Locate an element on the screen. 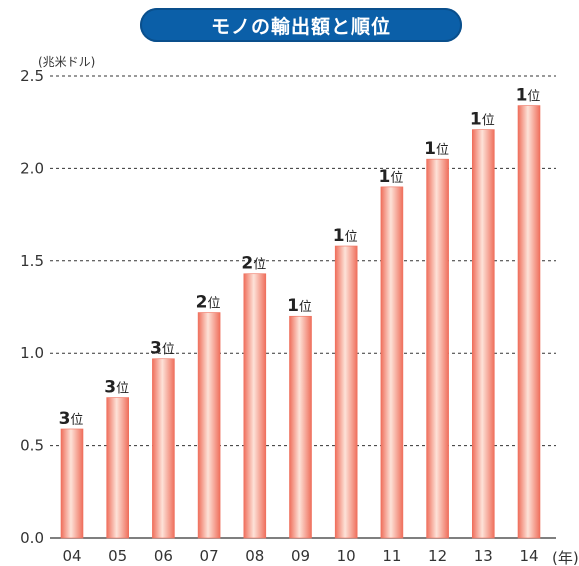  chart-title-banner: モノの輸出額と順位 is located at coordinates (301, 25).